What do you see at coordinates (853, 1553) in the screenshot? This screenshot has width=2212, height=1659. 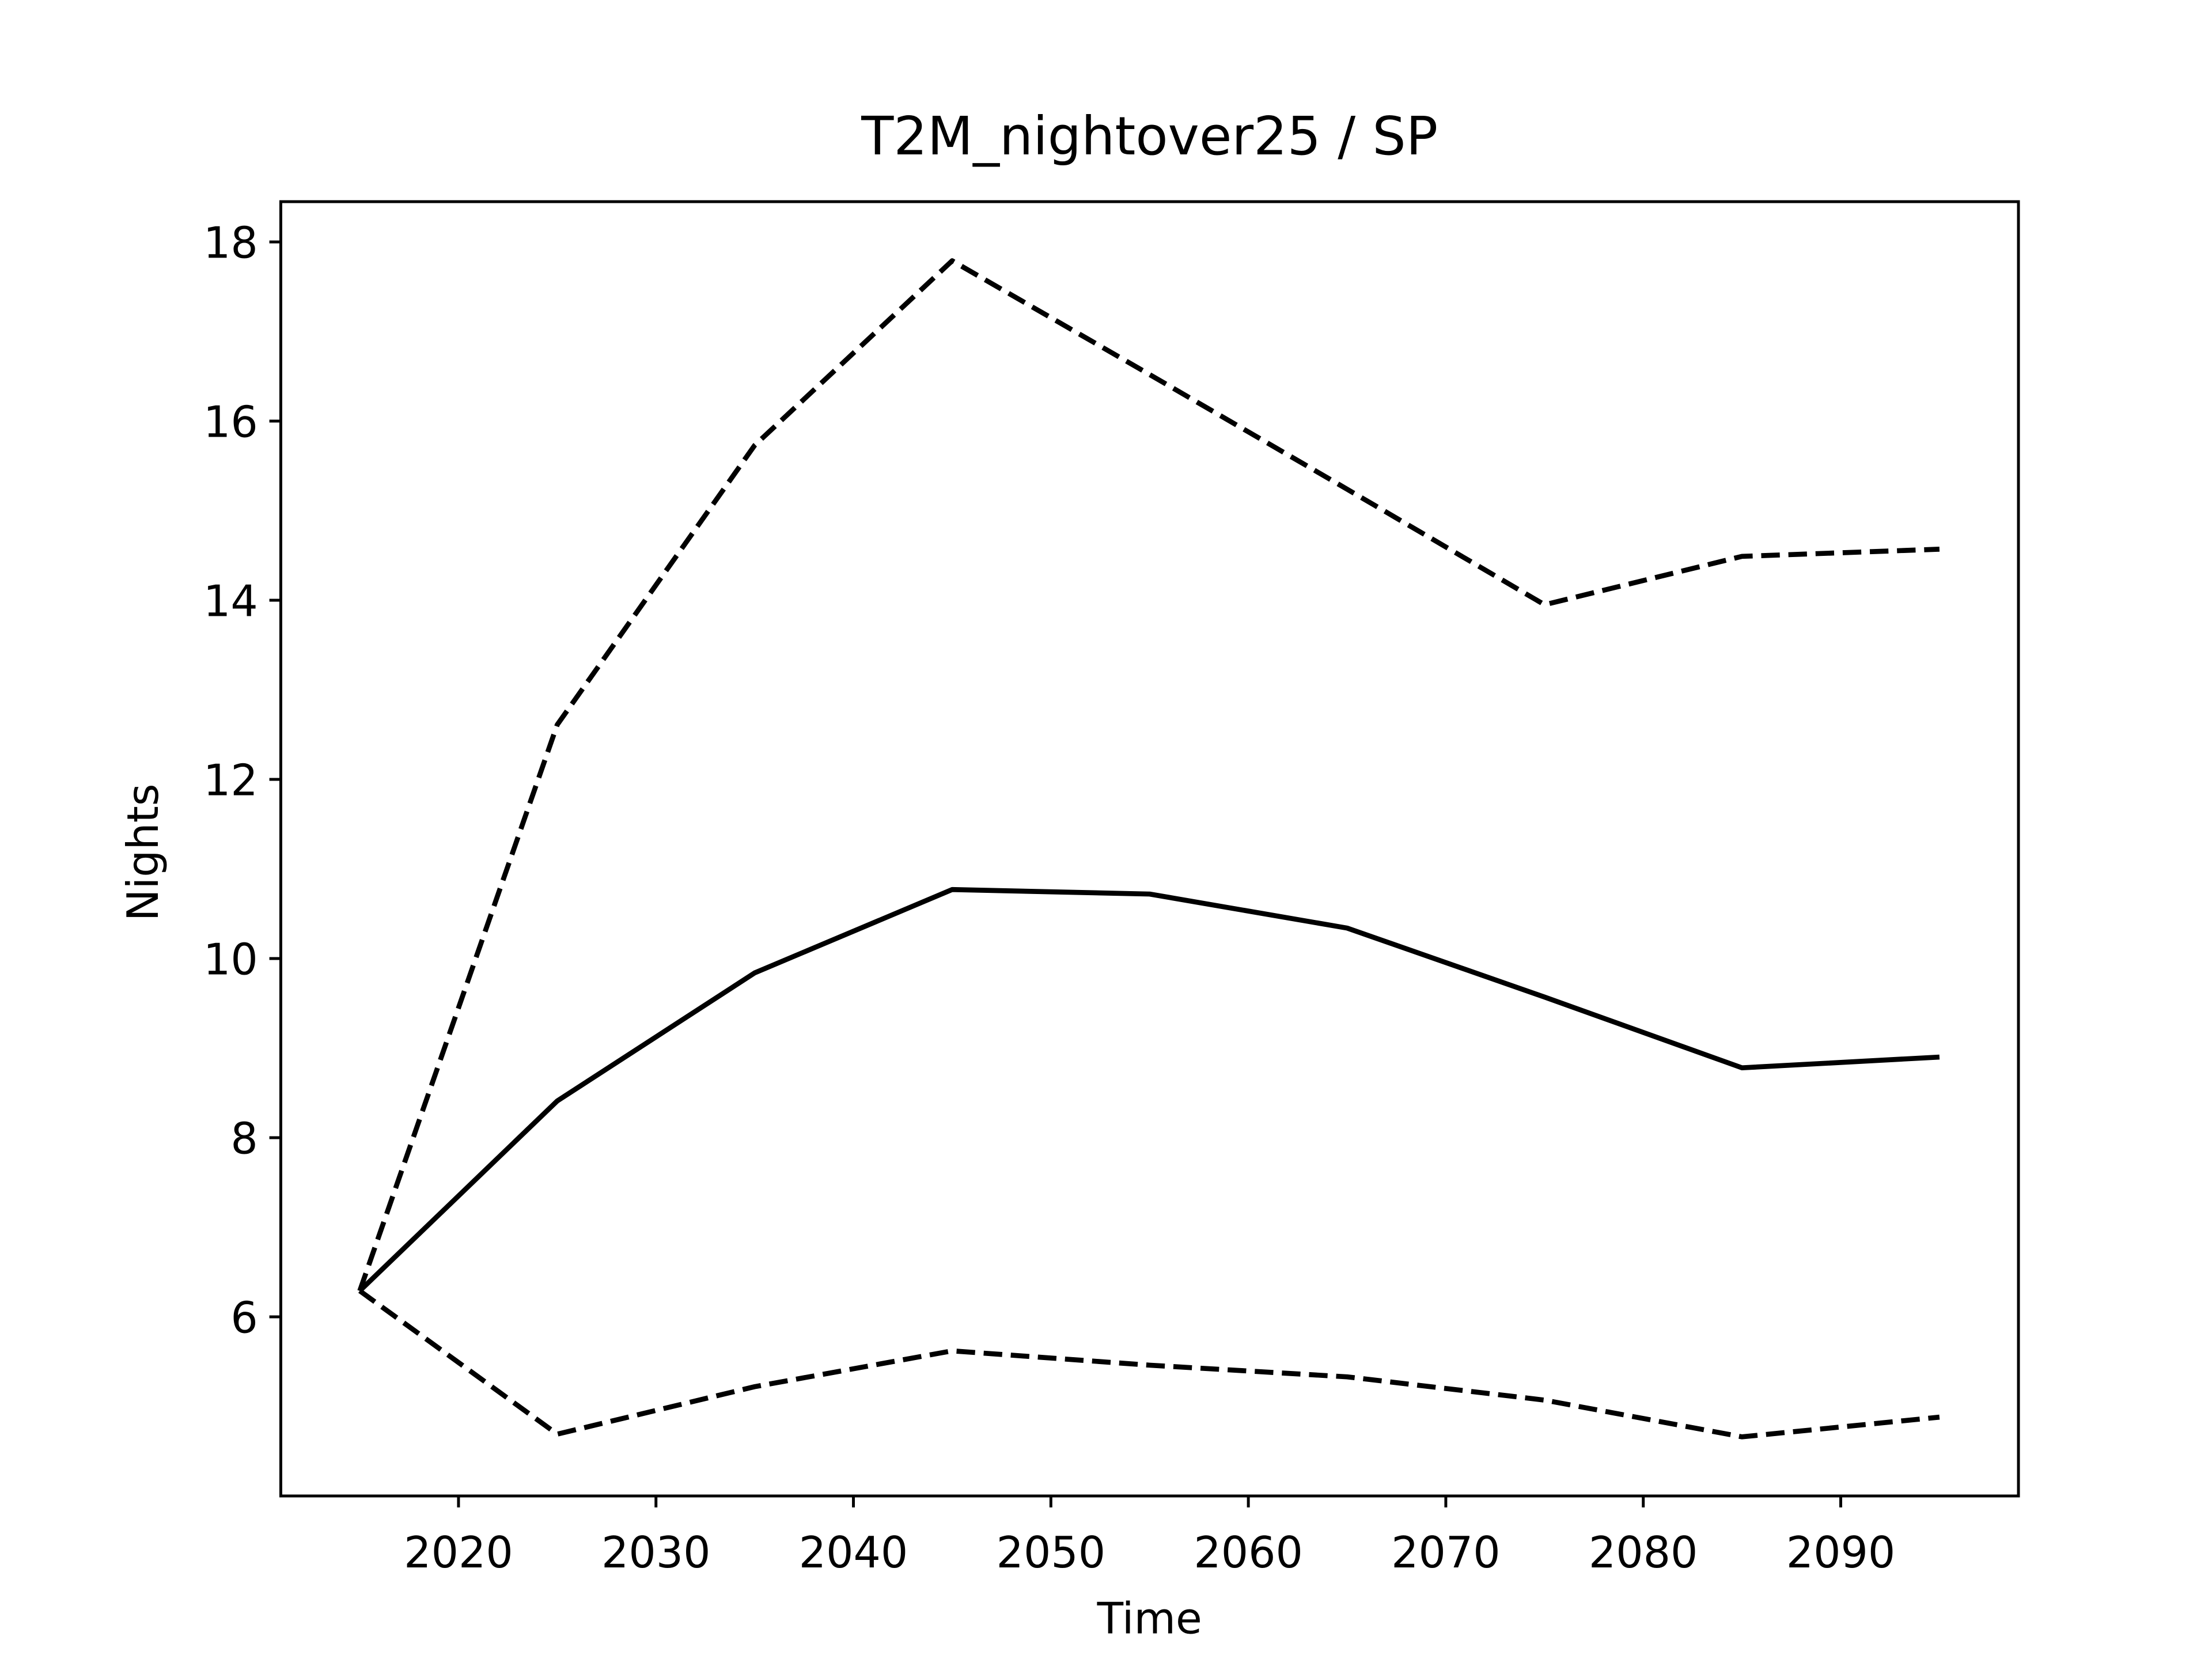 I see `x-tick-label: 2040` at bounding box center [853, 1553].